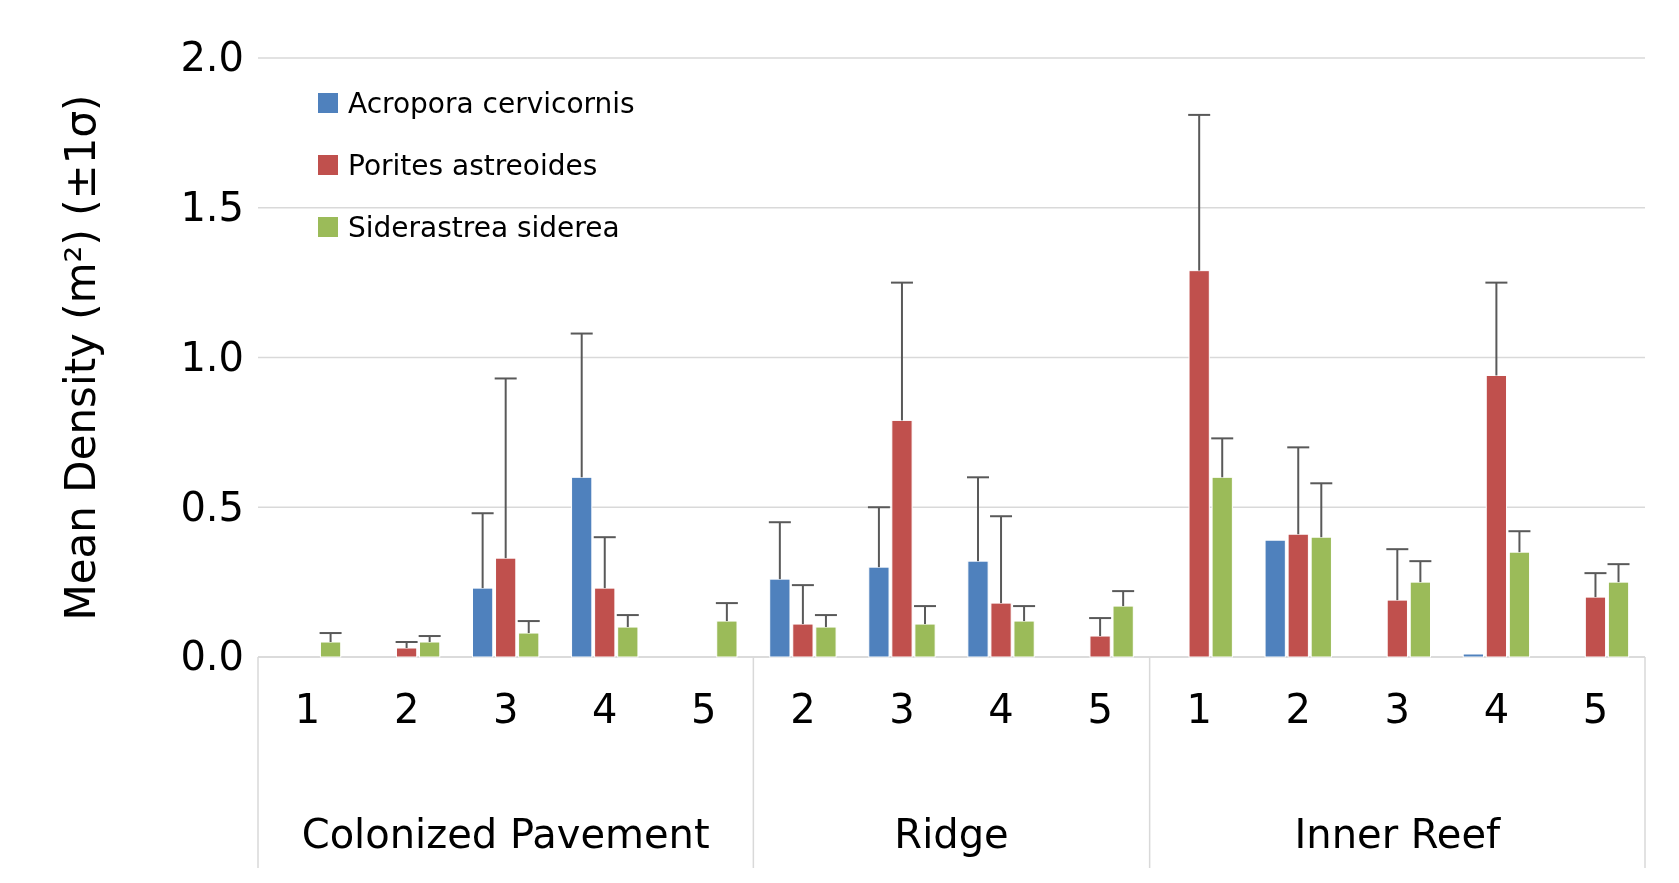 The image size is (1679, 883). I want to click on text: Inner Reef, so click(1398, 834).